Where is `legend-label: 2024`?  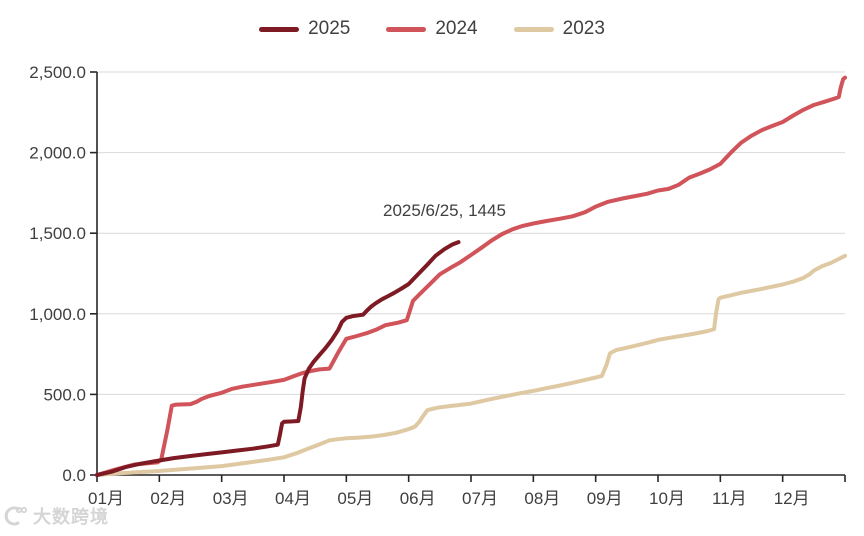 legend-label: 2024 is located at coordinates (456, 28).